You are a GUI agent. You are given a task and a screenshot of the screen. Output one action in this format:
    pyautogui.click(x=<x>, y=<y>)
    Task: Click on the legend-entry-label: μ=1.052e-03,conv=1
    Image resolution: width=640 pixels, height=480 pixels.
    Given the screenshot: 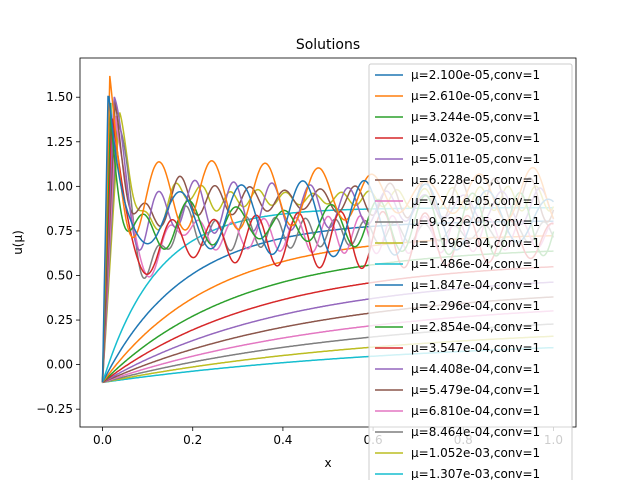 What is the action you would take?
    pyautogui.click(x=475, y=453)
    